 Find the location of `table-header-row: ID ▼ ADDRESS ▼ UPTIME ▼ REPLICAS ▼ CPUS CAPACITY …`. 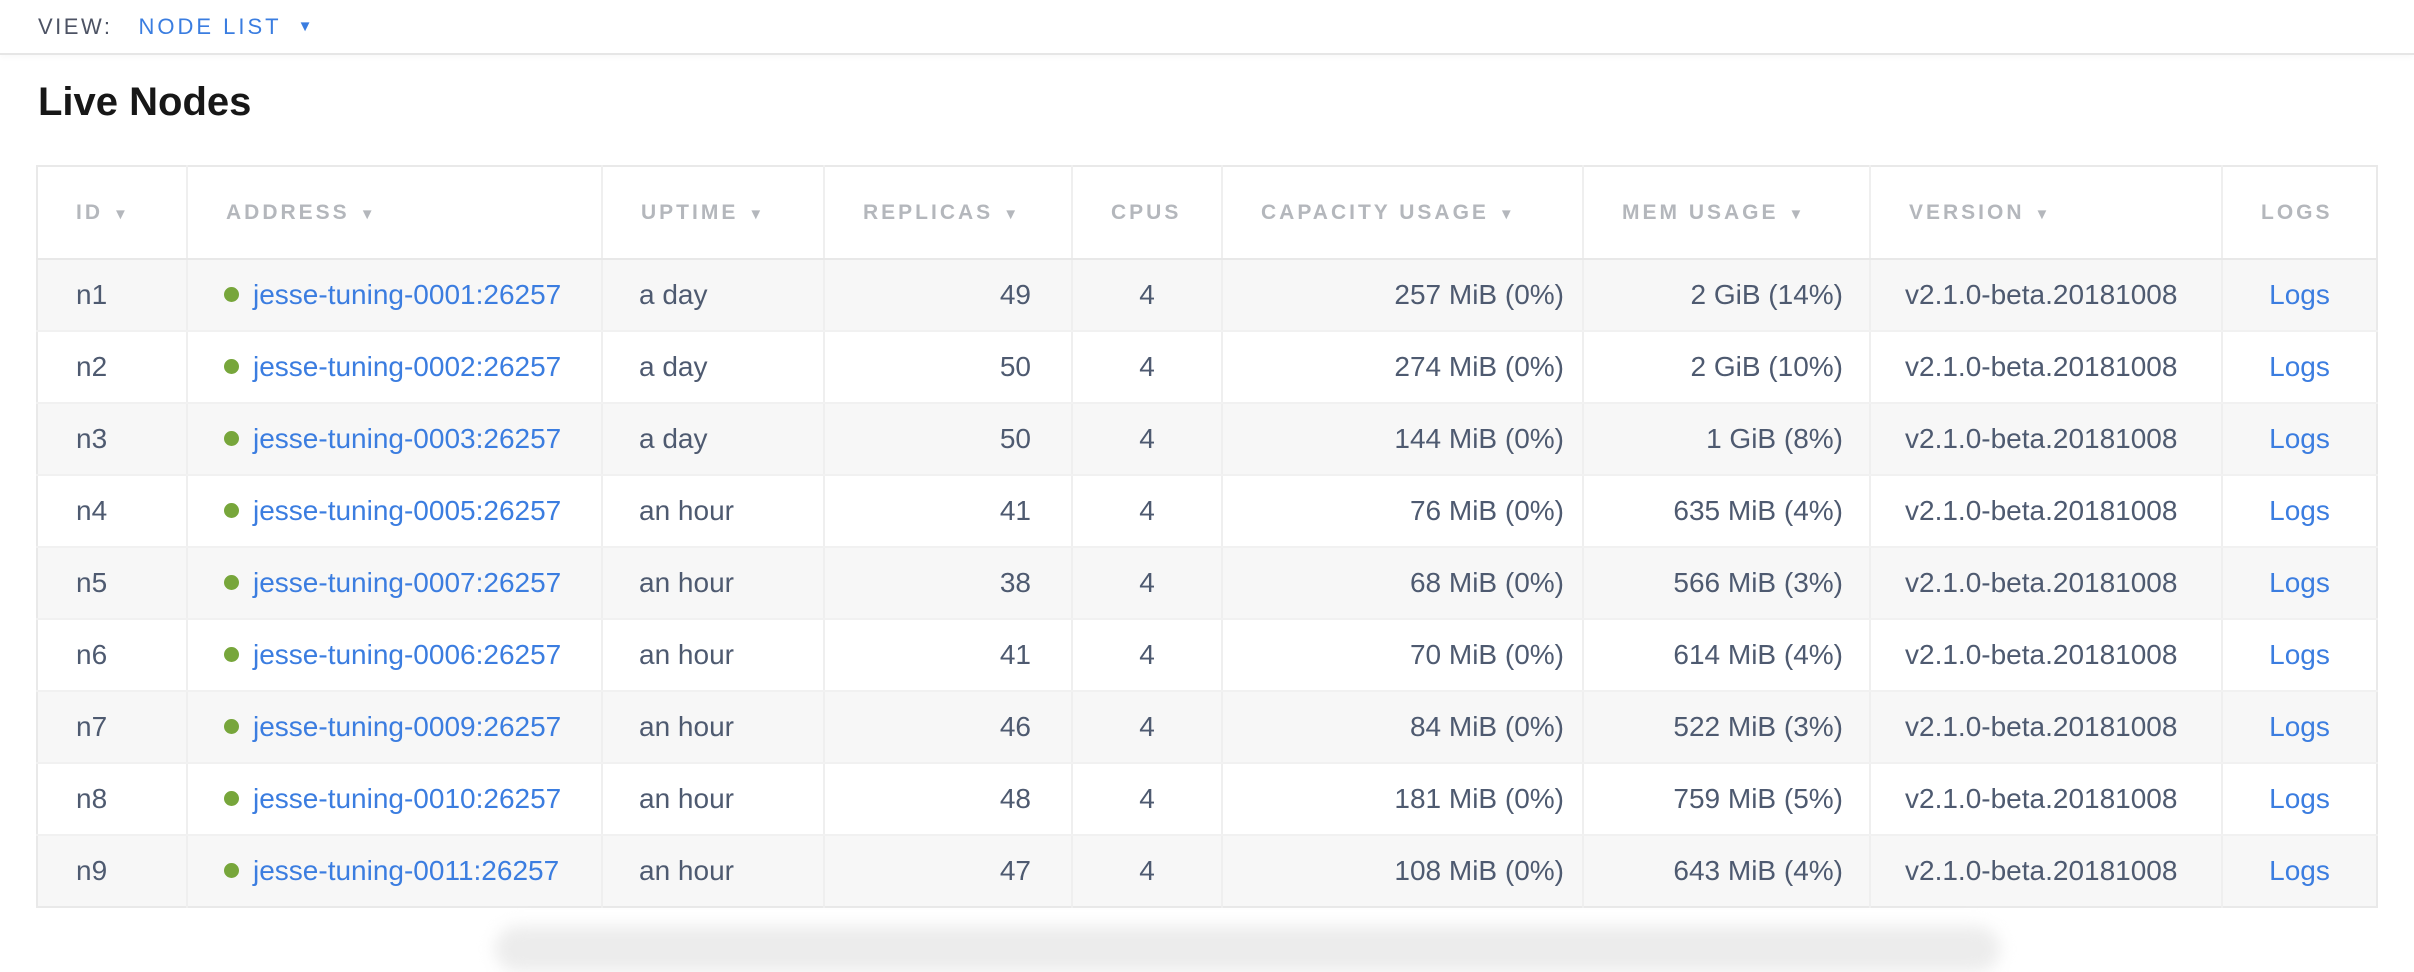

table-header-row: ID ▼ ADDRESS ▼ UPTIME ▼ REPLICAS ▼ CPUS CAPACITY … is located at coordinates (1207, 213).